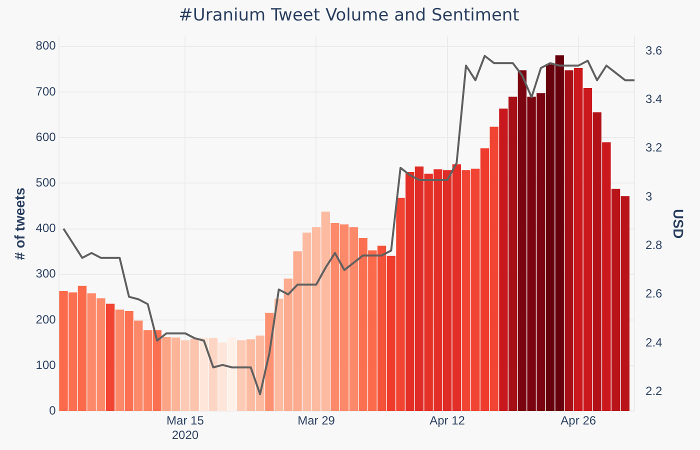 The height and width of the screenshot is (450, 700). I want to click on y2-tick-label: 2.8, so click(654, 245).